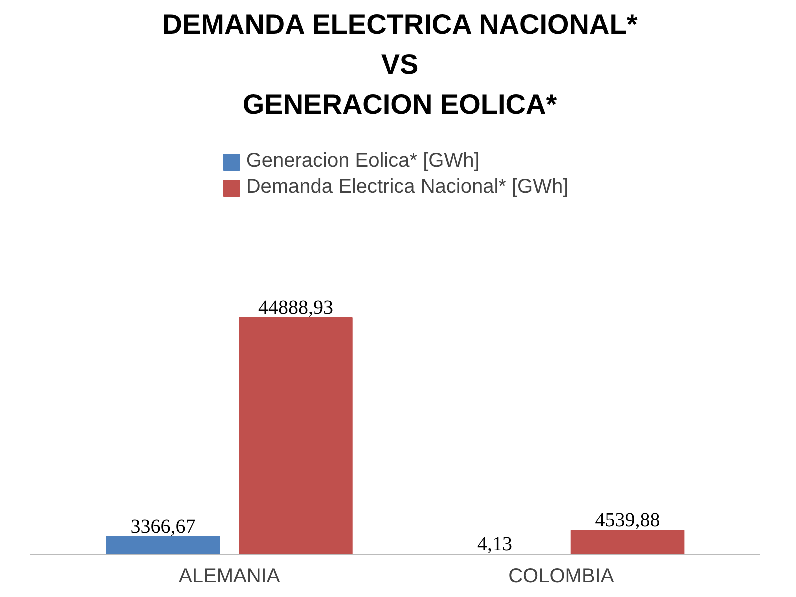  Describe the element at coordinates (230, 577) in the screenshot. I see `x-tick-label: ALEMANIA` at that location.